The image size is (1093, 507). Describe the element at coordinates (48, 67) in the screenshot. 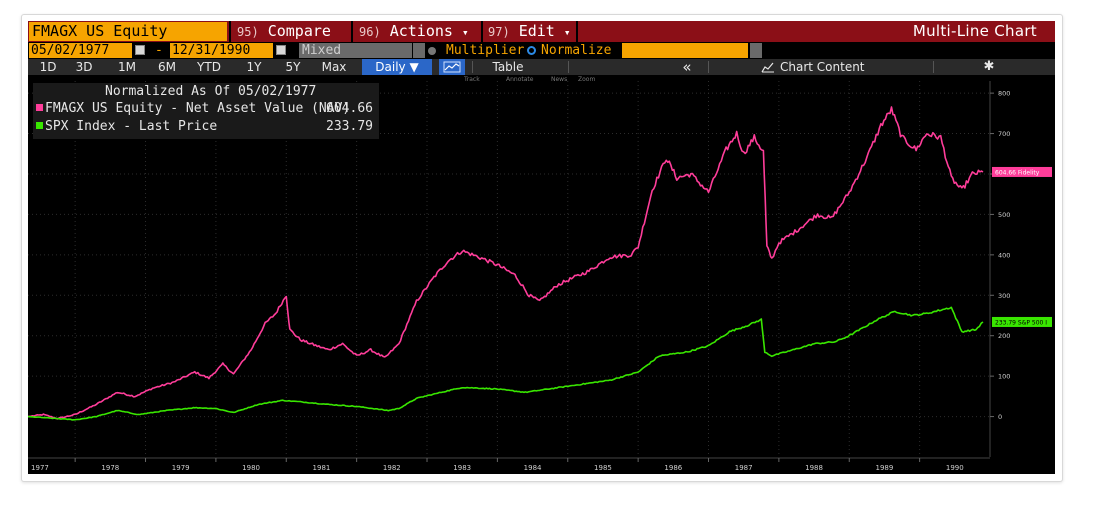

I see `period-1d: 1D` at that location.